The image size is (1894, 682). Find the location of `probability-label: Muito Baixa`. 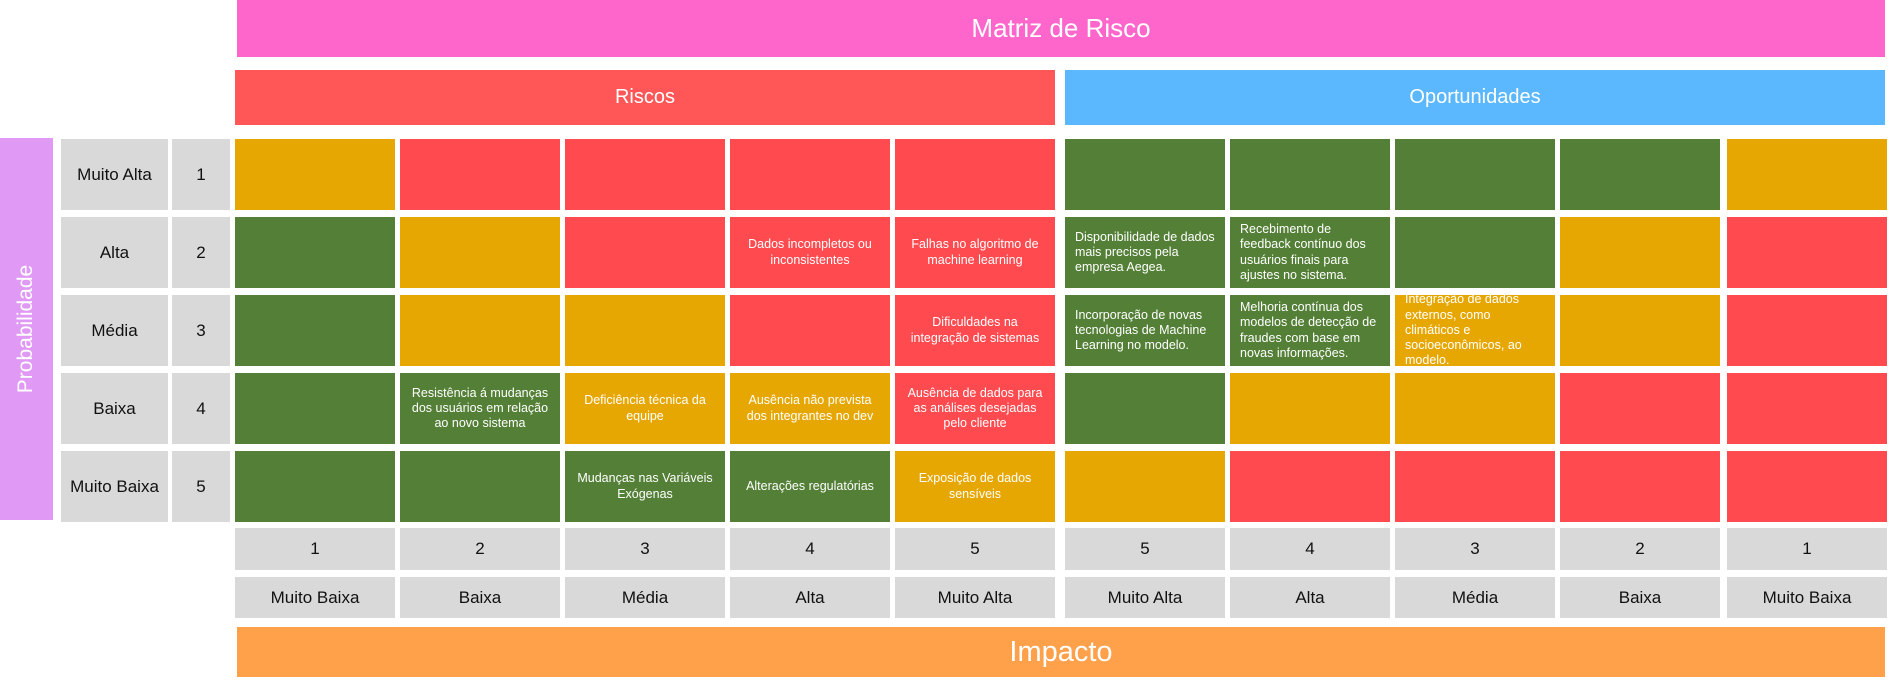

probability-label: Muito Baixa is located at coordinates (114, 486).